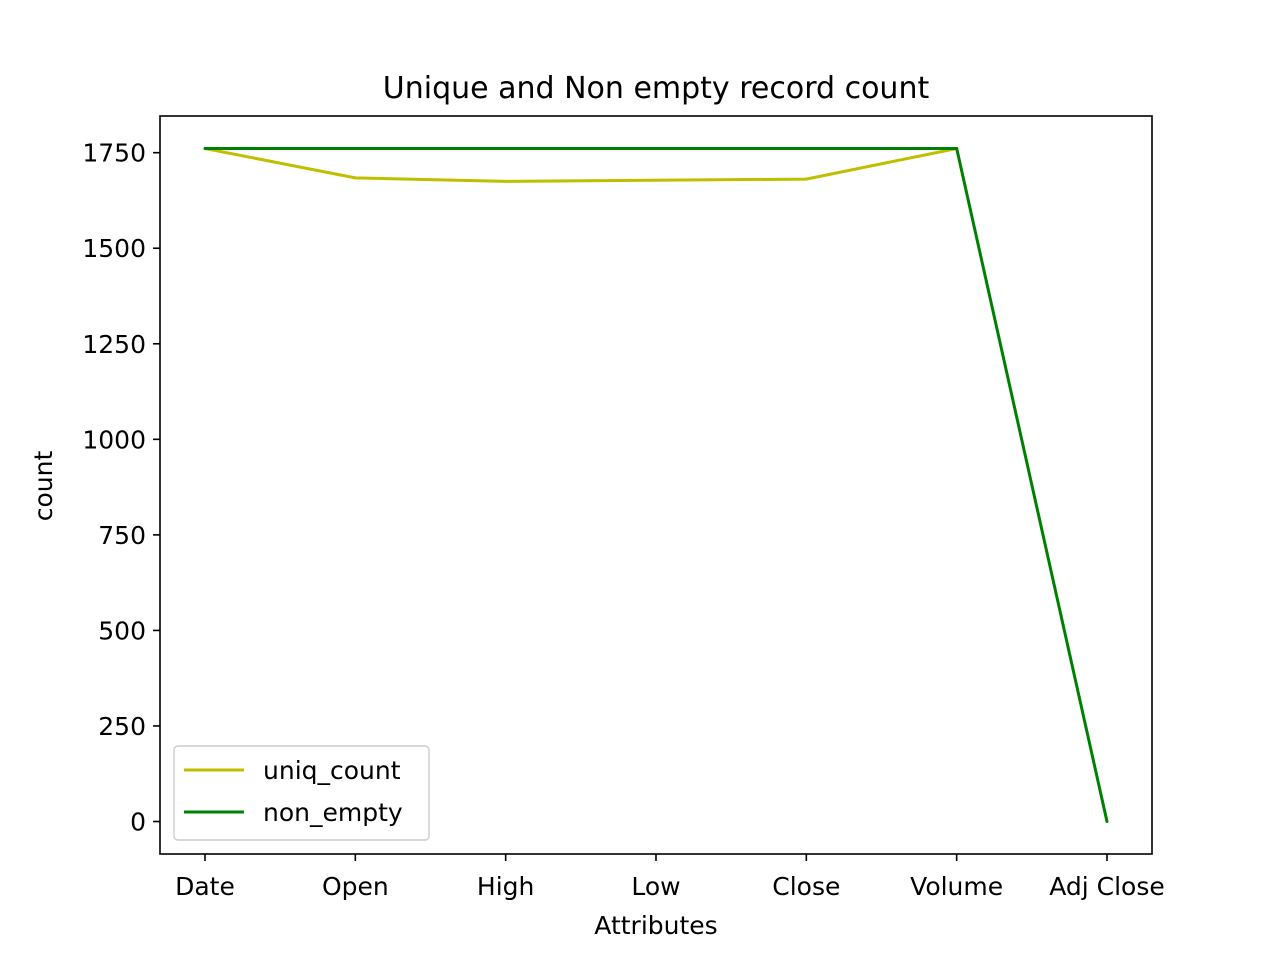 The width and height of the screenshot is (1280, 960). I want to click on legend-label-non-empty: non_empty, so click(333, 812).